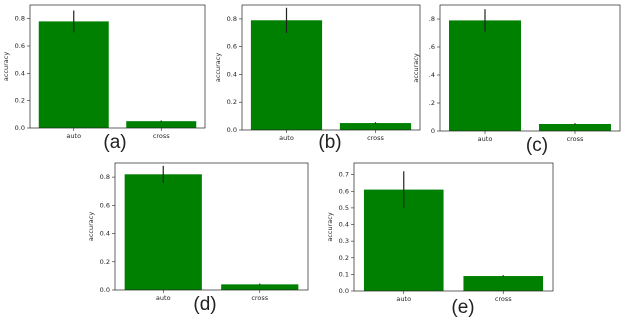 This screenshot has height=335, width=635. I want to click on panel-label: (a), so click(114, 142).